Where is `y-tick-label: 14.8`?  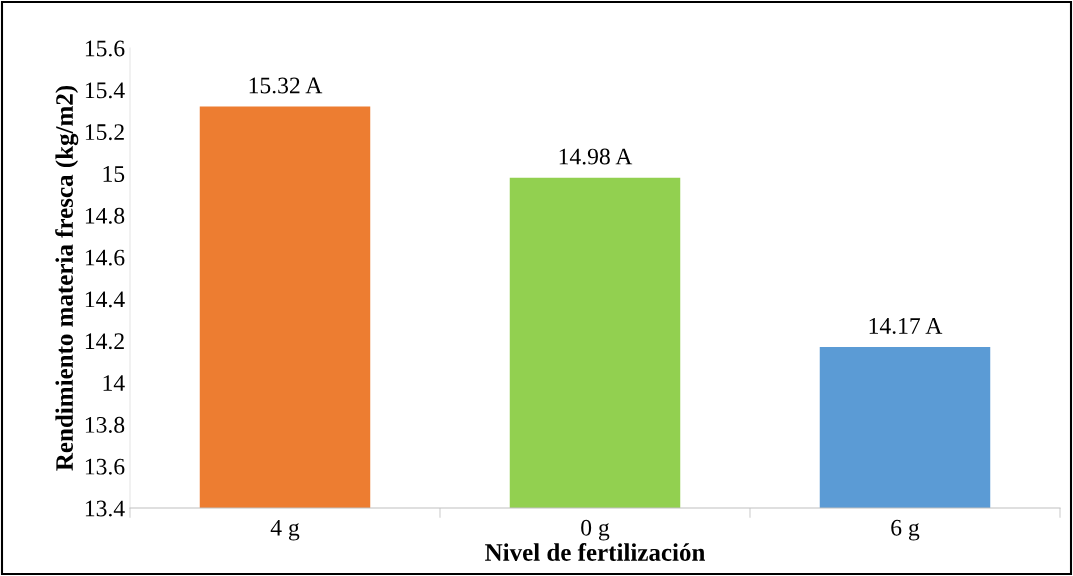 y-tick-label: 14.8 is located at coordinates (105, 215).